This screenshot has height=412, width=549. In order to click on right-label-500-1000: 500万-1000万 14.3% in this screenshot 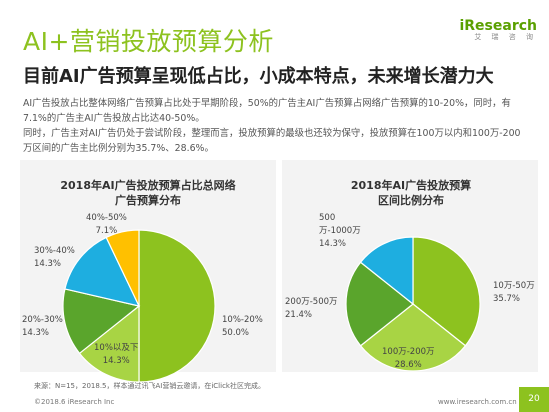, I will do `click(341, 231)`.